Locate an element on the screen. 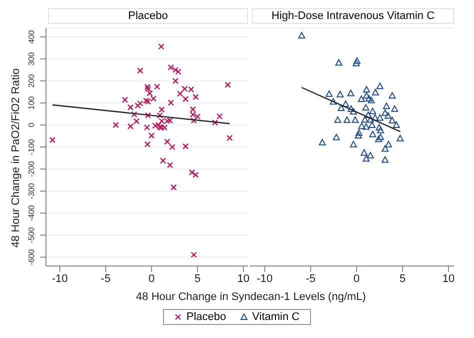 The image size is (474, 338). y-tick-label: -100 is located at coordinates (31, 147).